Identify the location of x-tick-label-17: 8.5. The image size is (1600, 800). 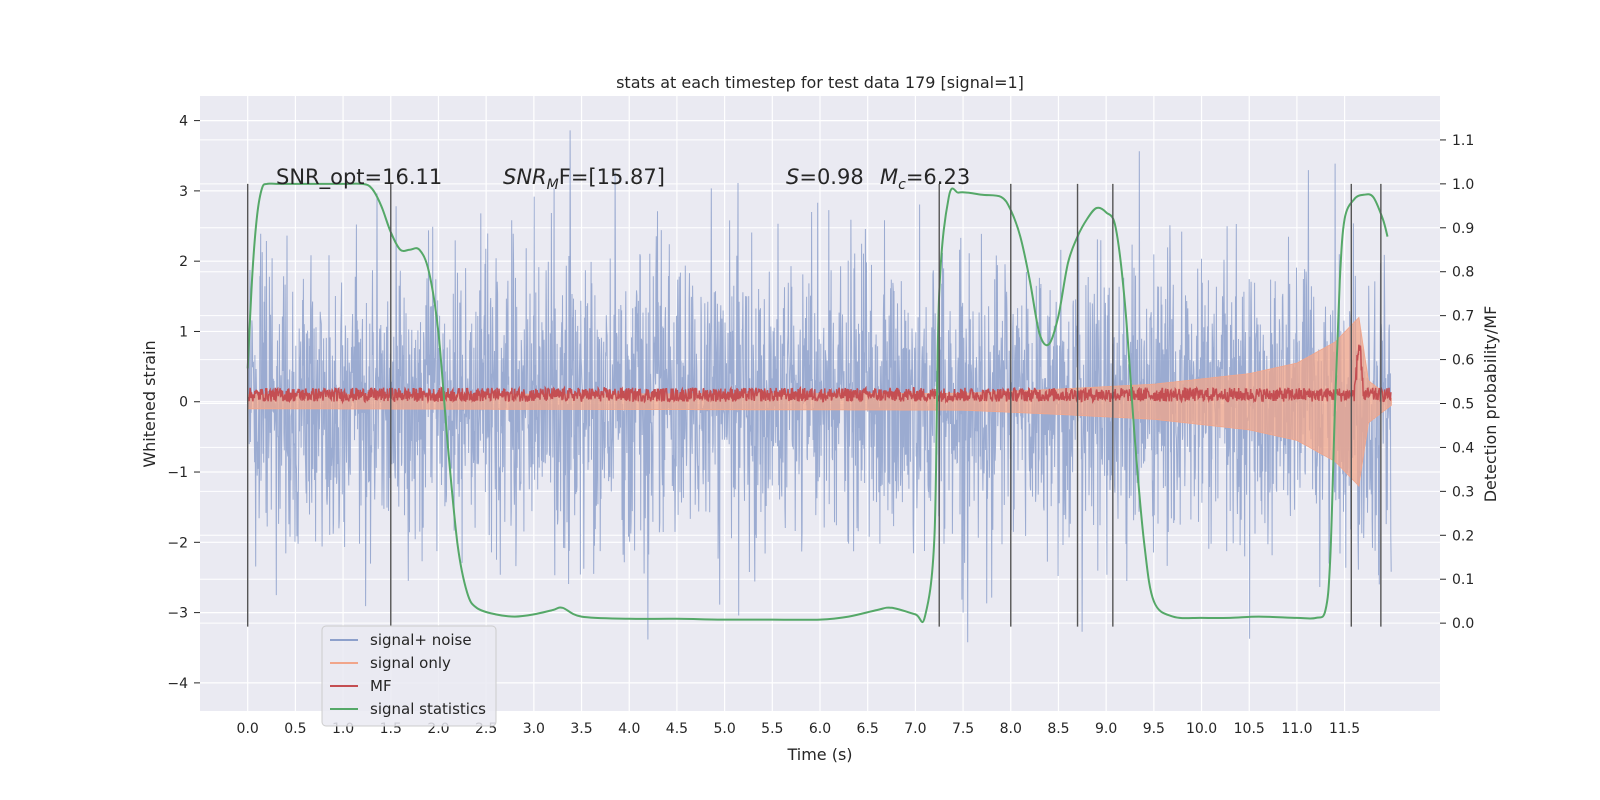
(1058, 729).